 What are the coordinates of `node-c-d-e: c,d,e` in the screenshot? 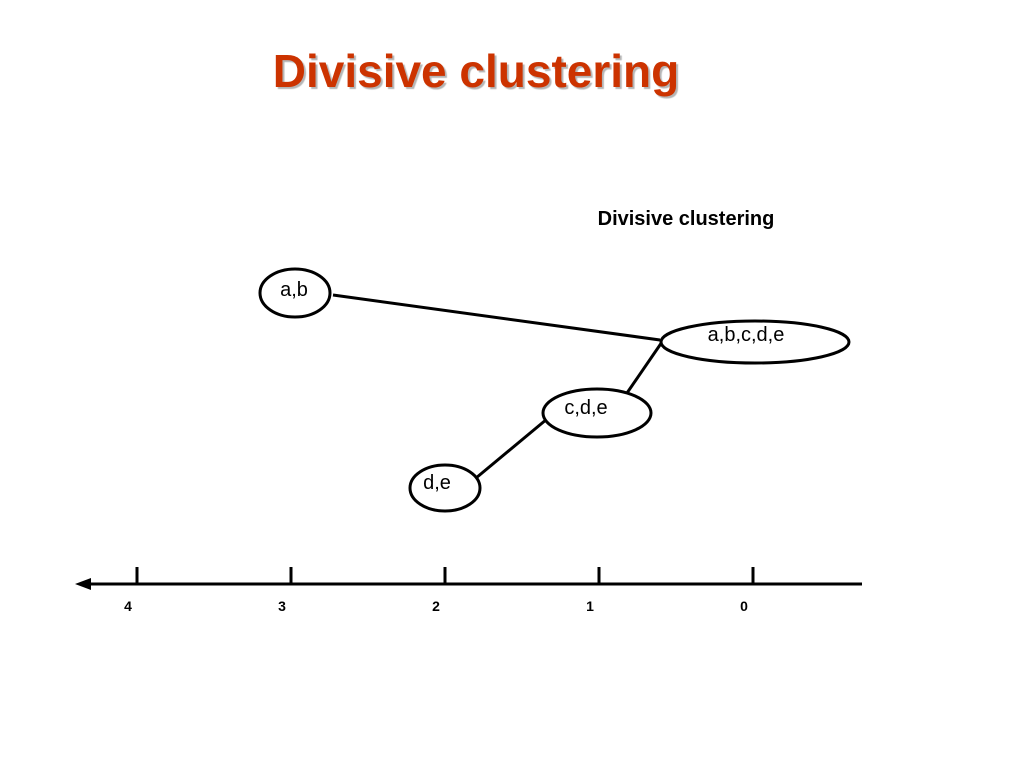 It's located at (597, 413).